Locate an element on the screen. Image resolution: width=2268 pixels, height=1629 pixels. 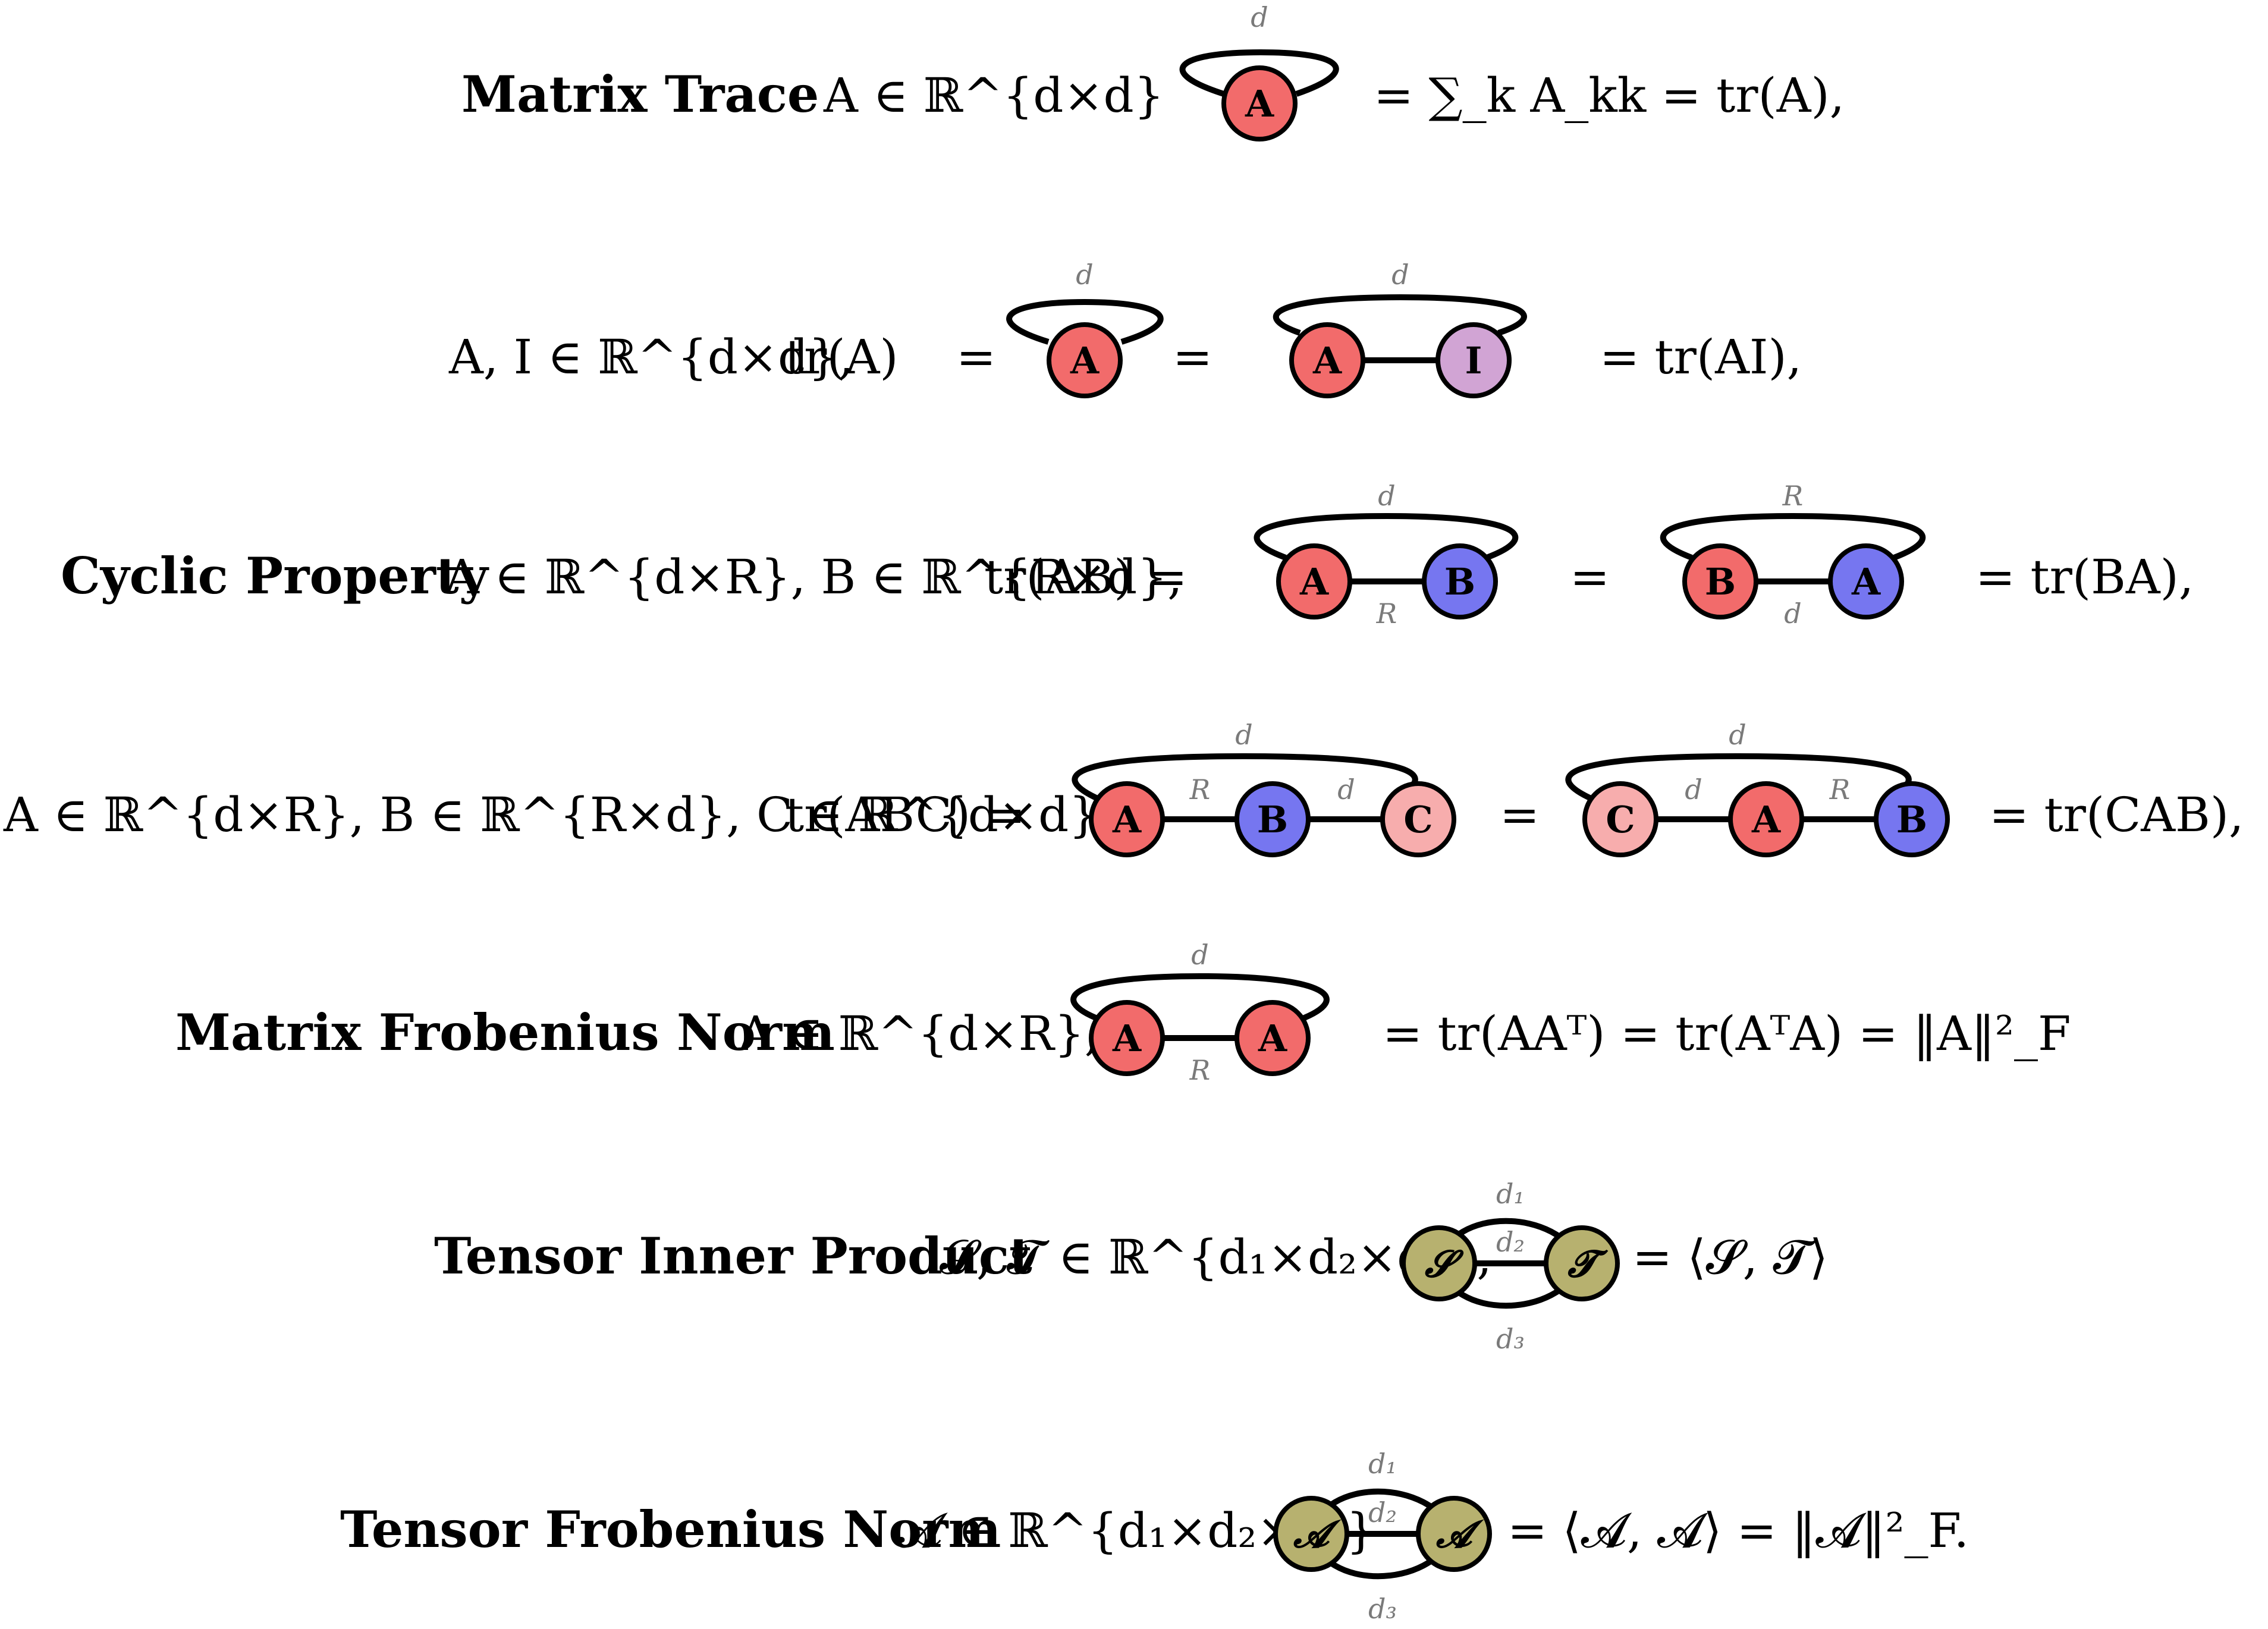
row3-g1-loop is located at coordinates (1386, 536).